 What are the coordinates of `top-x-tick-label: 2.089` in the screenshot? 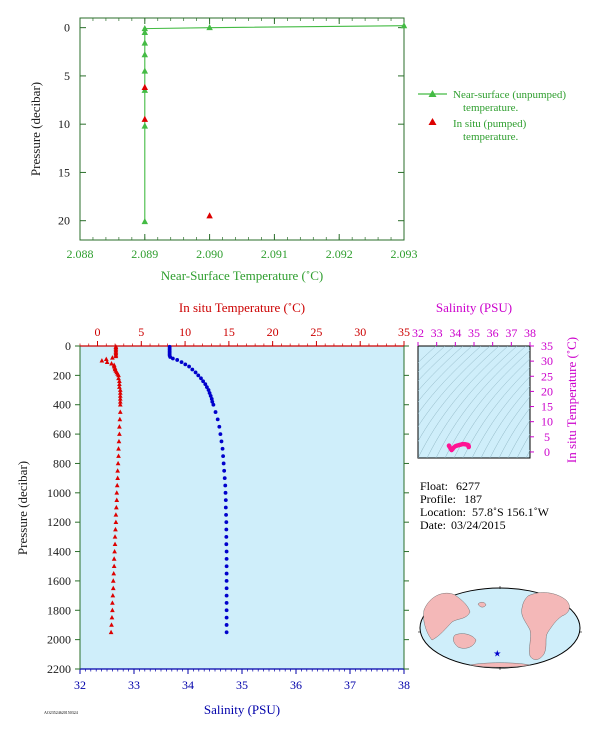 It's located at (144, 254).